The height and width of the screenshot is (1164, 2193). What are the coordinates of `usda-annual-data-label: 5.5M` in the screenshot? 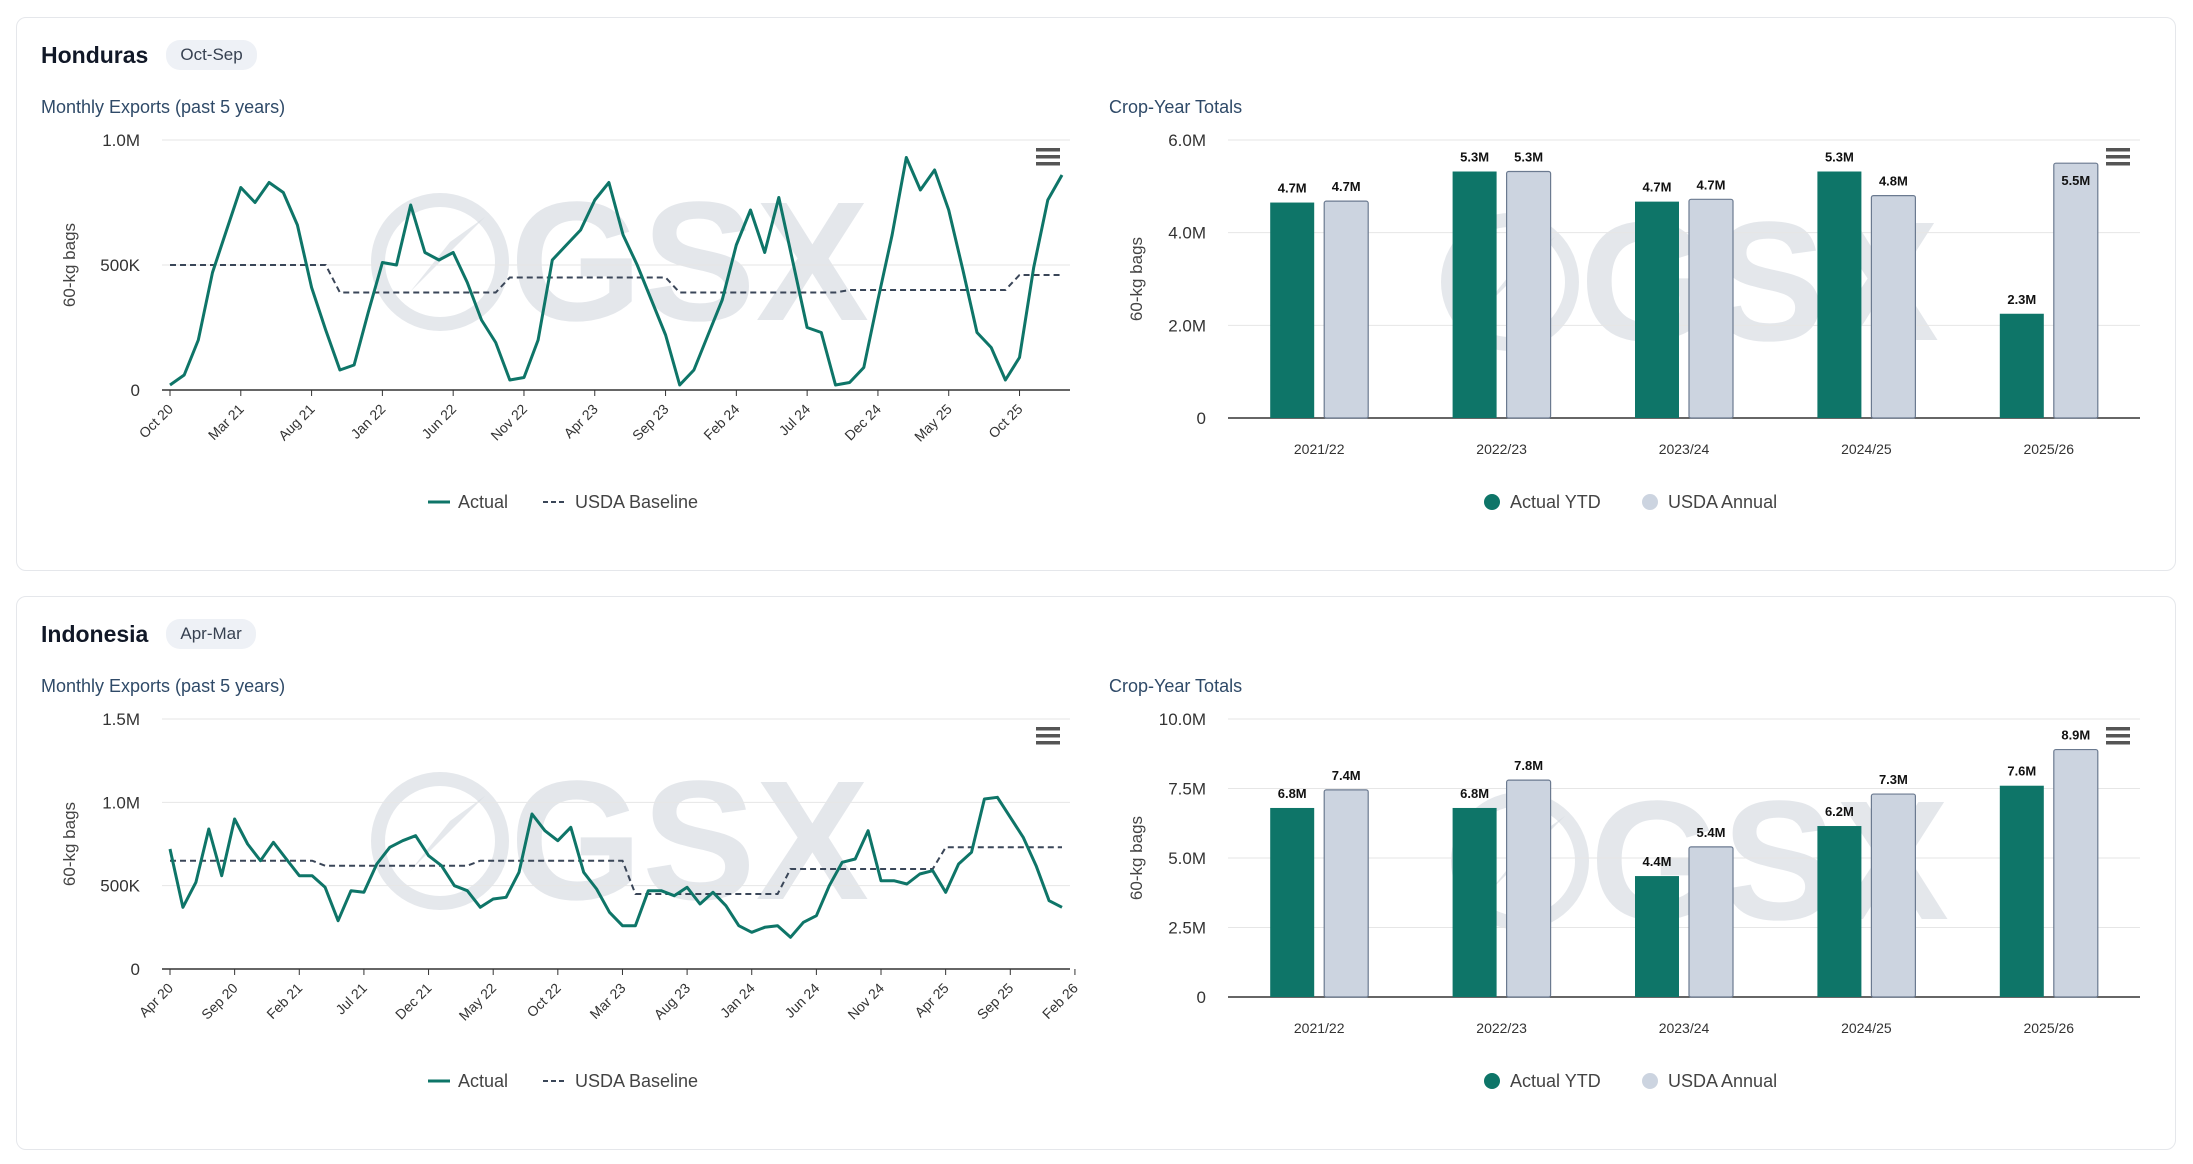 It's located at (2075, 180).